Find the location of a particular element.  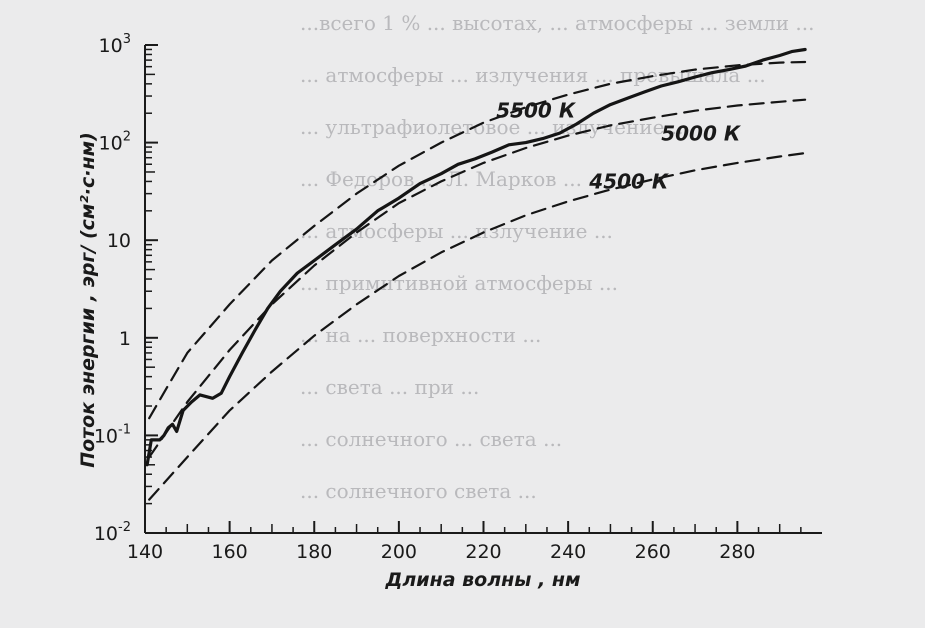

x-tick-label: 140 is located at coordinates (145, 552).